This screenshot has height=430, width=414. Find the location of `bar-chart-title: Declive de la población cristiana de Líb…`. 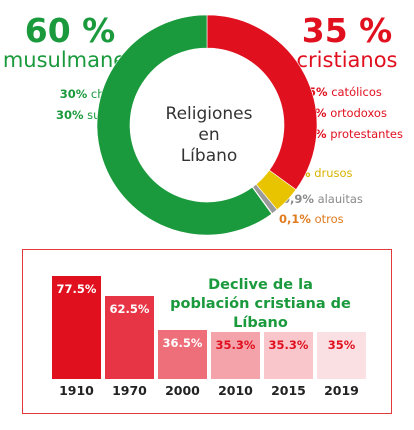

bar-chart-title: Declive de la población cristiana de Líb… is located at coordinates (260, 304).